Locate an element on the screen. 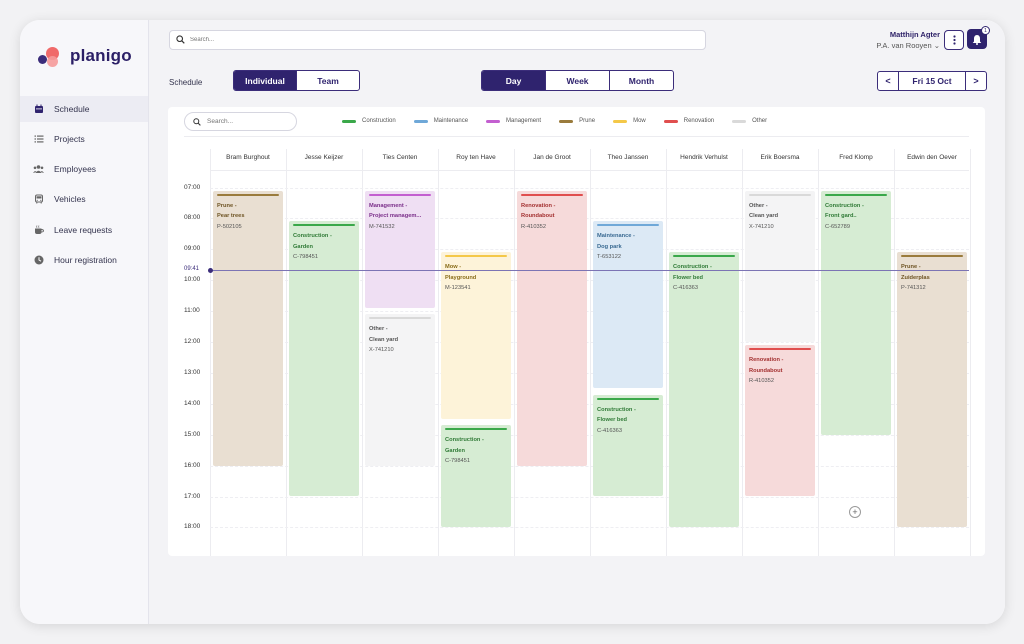 This screenshot has width=1024, height=644. legend-item: Other is located at coordinates (749, 121).